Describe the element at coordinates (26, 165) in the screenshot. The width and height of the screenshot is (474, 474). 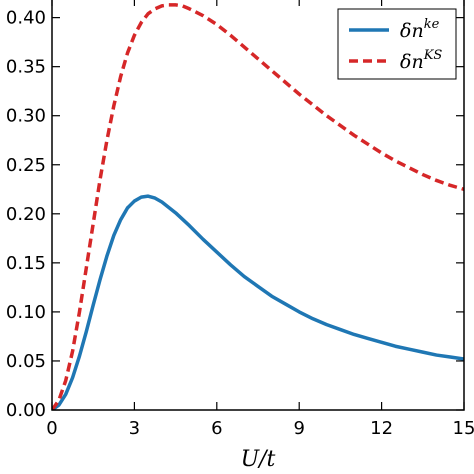
I see `y-tick-label: 0.25` at that location.